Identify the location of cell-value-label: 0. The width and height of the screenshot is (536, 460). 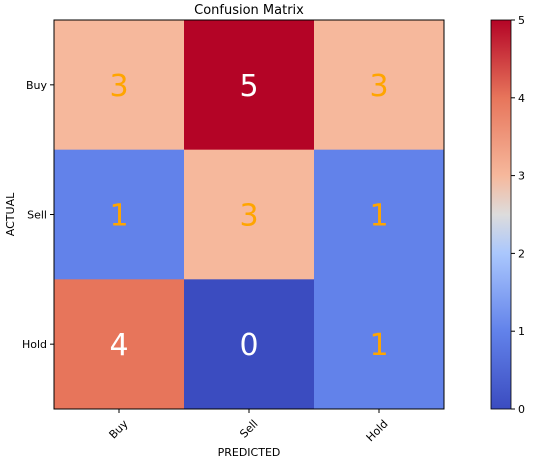
(248, 345).